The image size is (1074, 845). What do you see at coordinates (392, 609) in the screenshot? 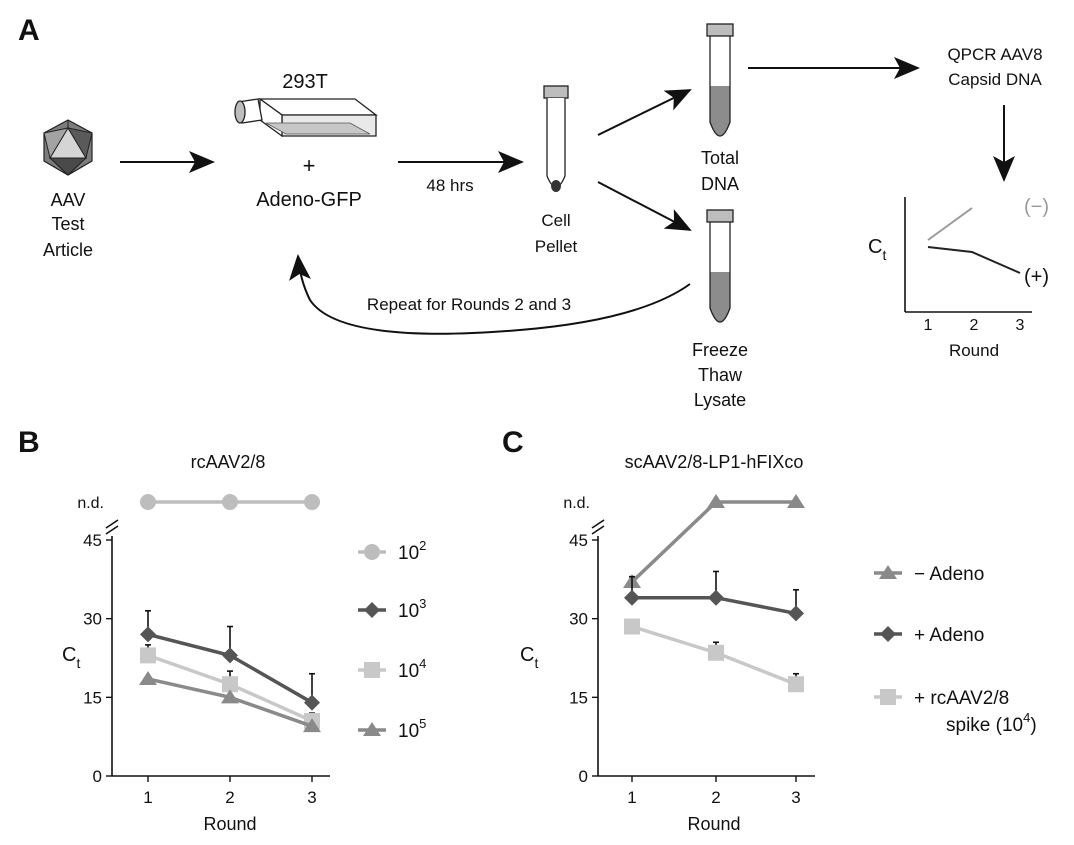
I see `legend-item-1: 103` at bounding box center [392, 609].